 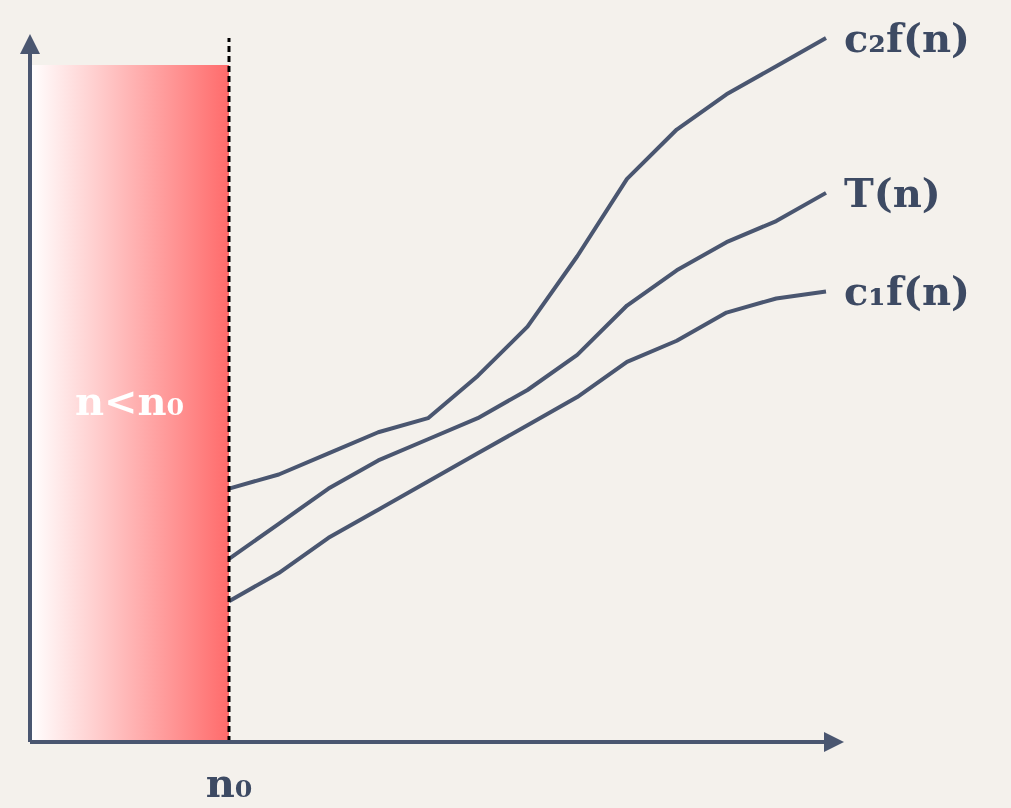 I want to click on text: n₀, so click(x=229, y=782).